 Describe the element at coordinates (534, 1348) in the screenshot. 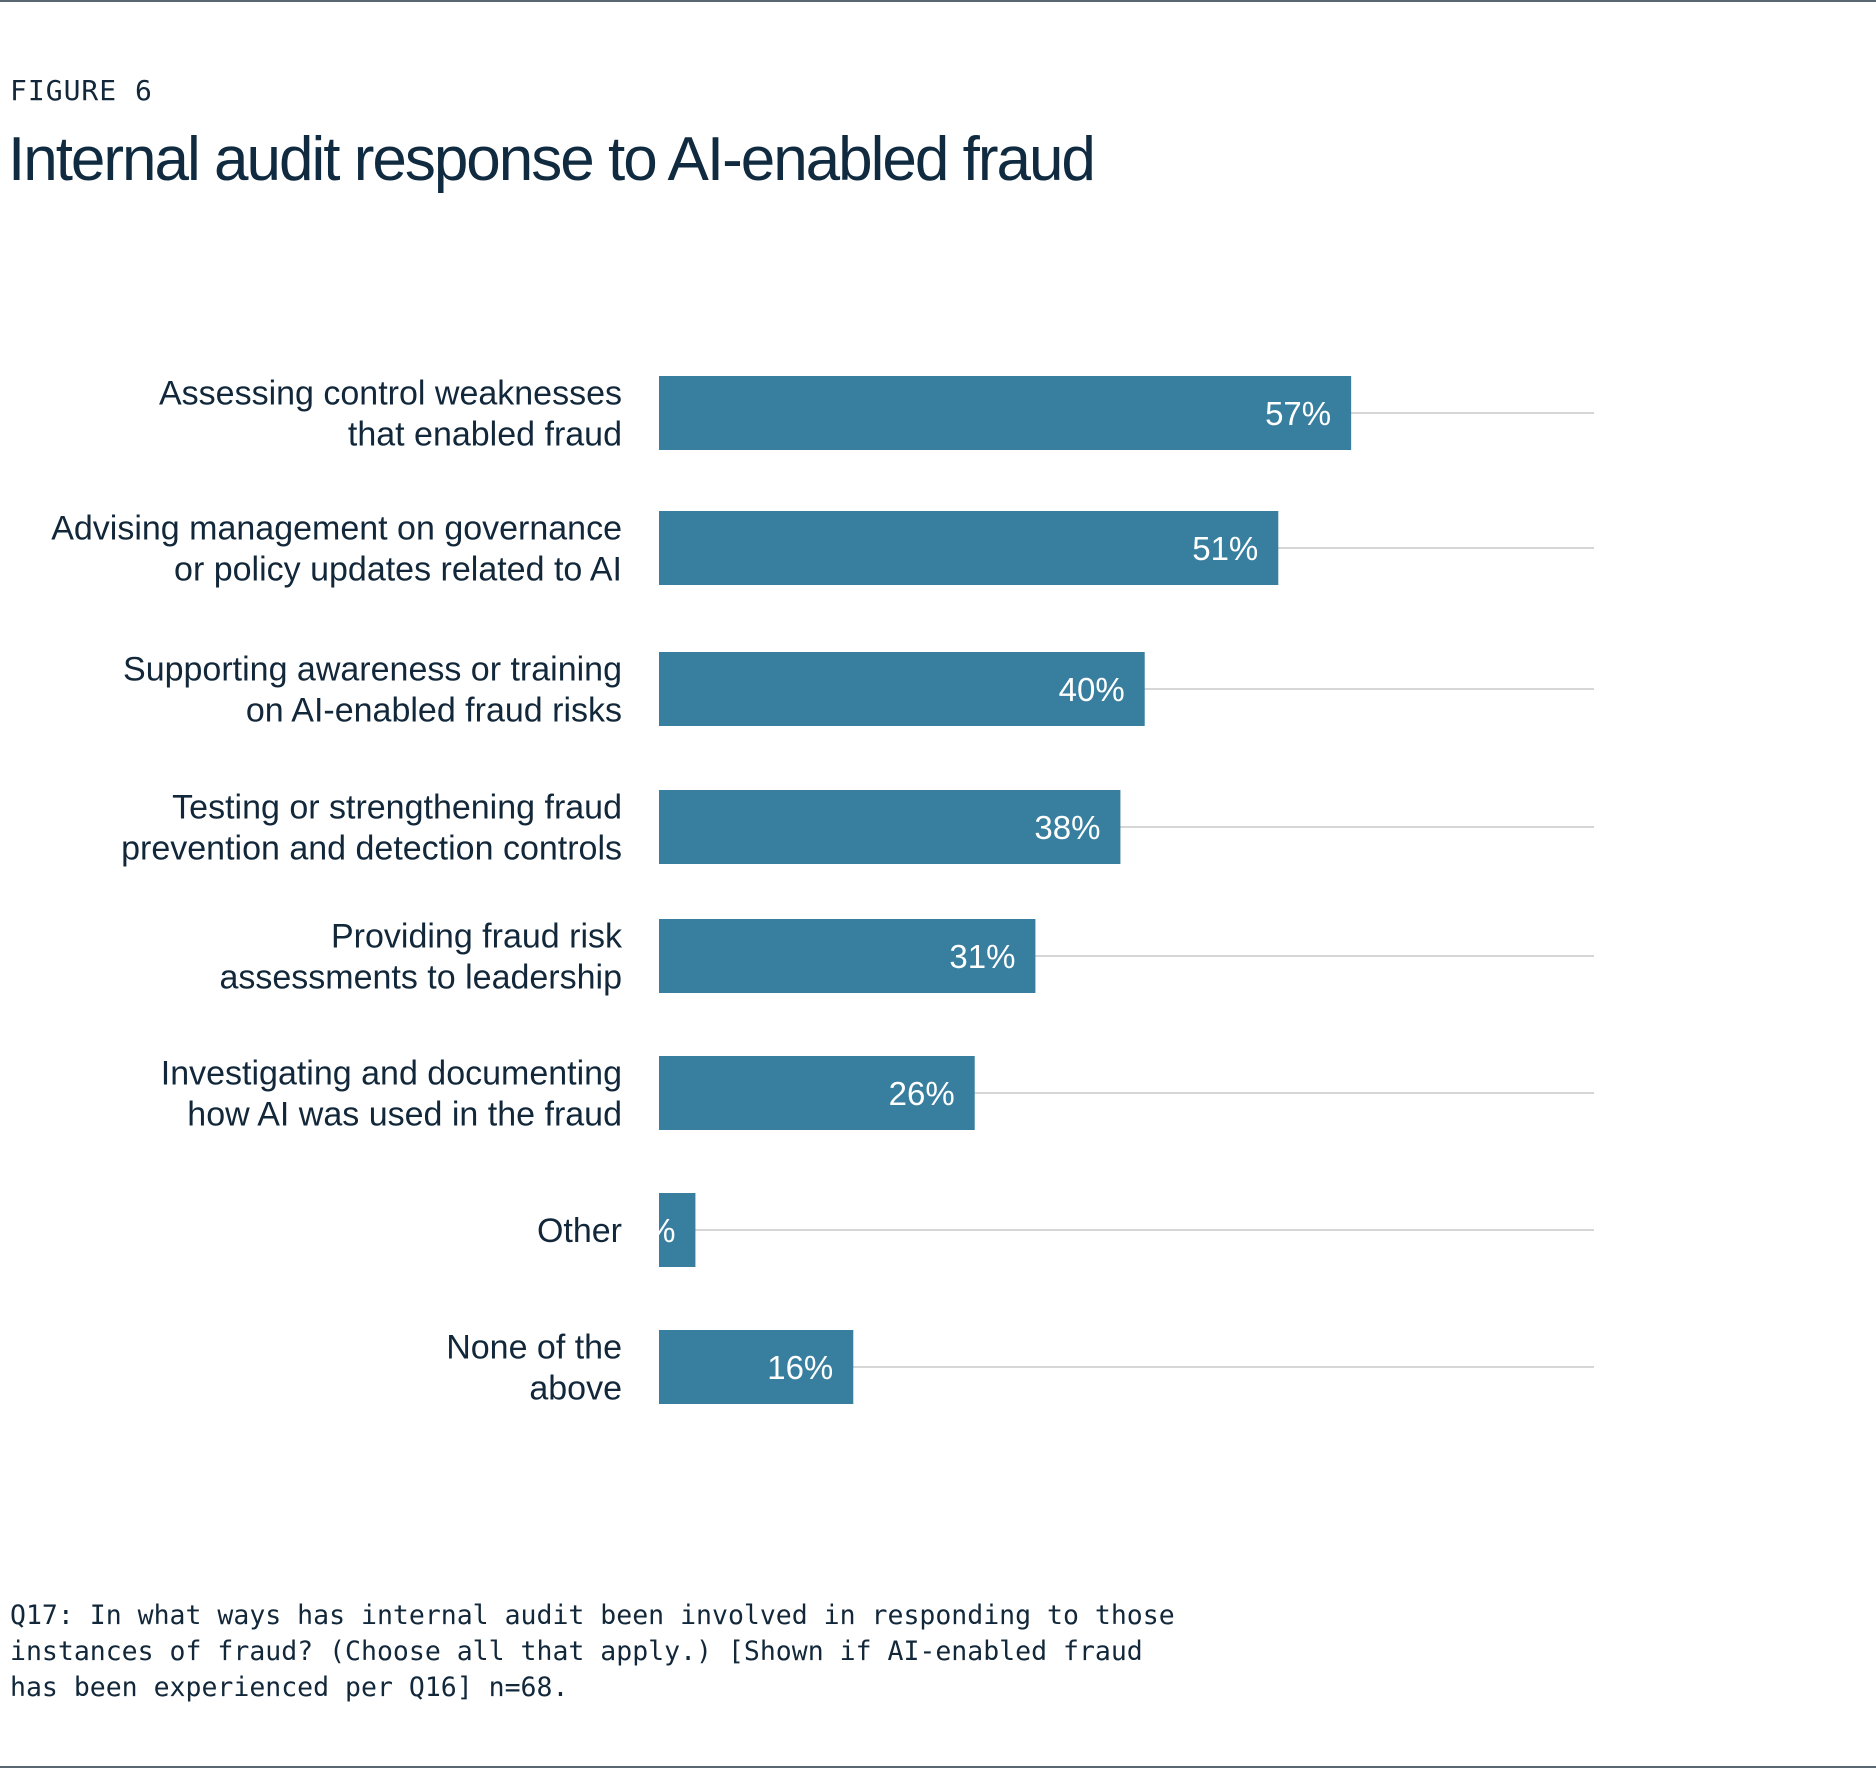

I see `category-label-line: None of the` at that location.